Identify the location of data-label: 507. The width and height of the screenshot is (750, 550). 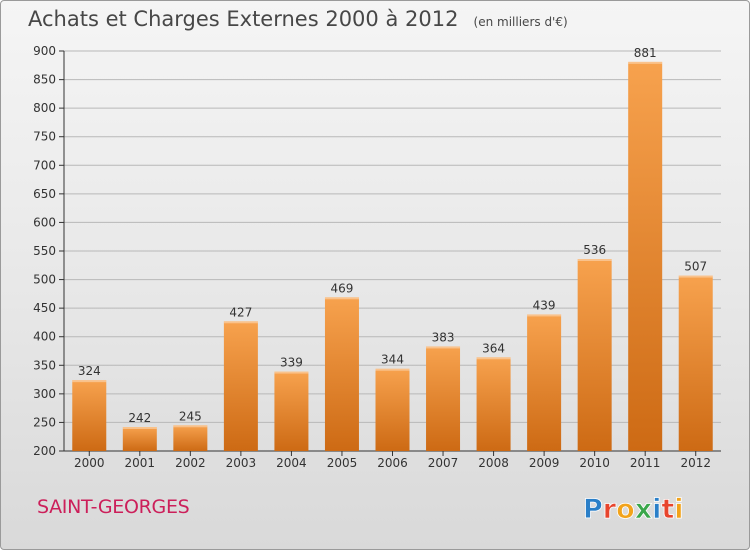
(695, 267).